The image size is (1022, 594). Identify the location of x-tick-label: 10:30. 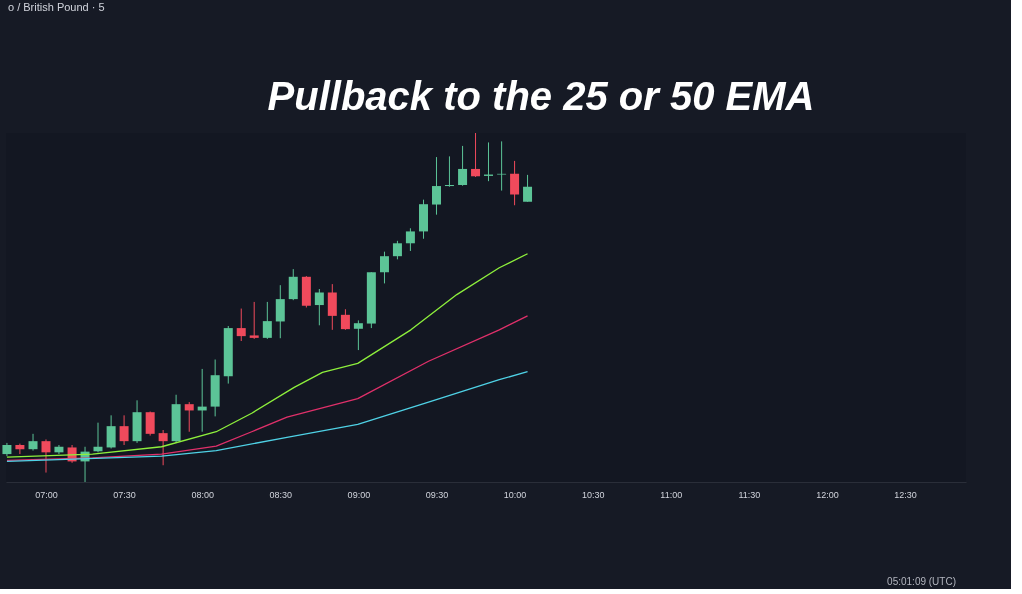
(593, 494).